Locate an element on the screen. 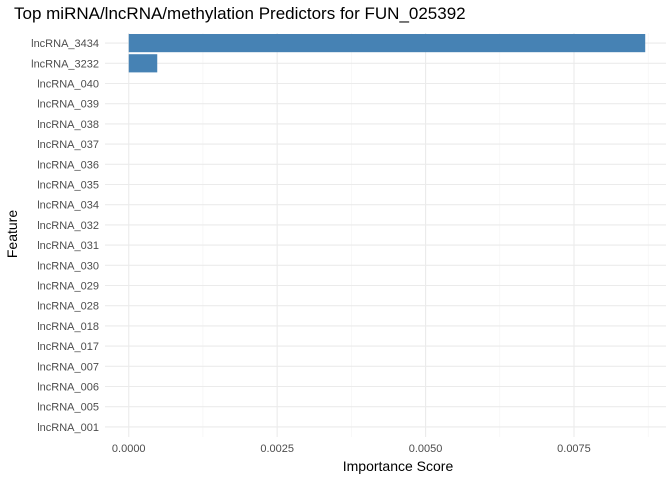 The width and height of the screenshot is (672, 480). y-tick-label: lncRNA_034 is located at coordinates (68, 206).